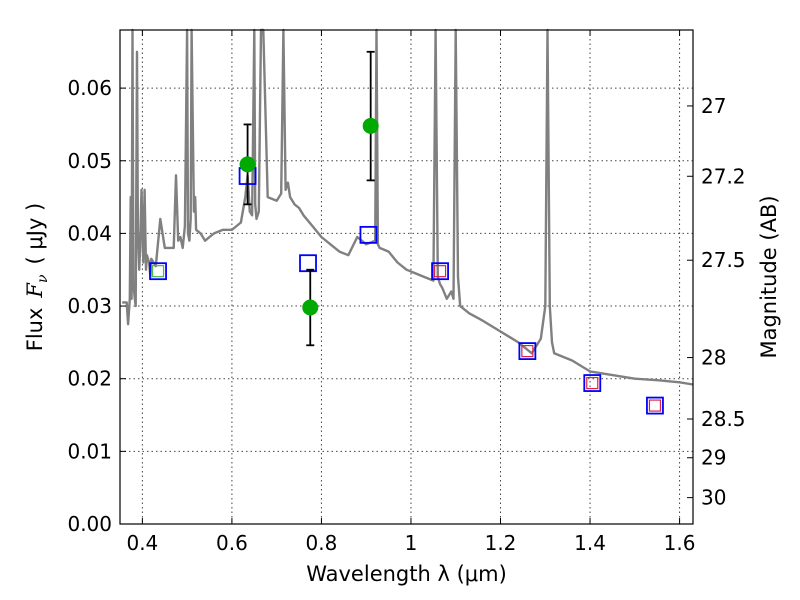 The width and height of the screenshot is (800, 600). Describe the element at coordinates (713, 106) in the screenshot. I see `y2-tick-label: 27` at that location.